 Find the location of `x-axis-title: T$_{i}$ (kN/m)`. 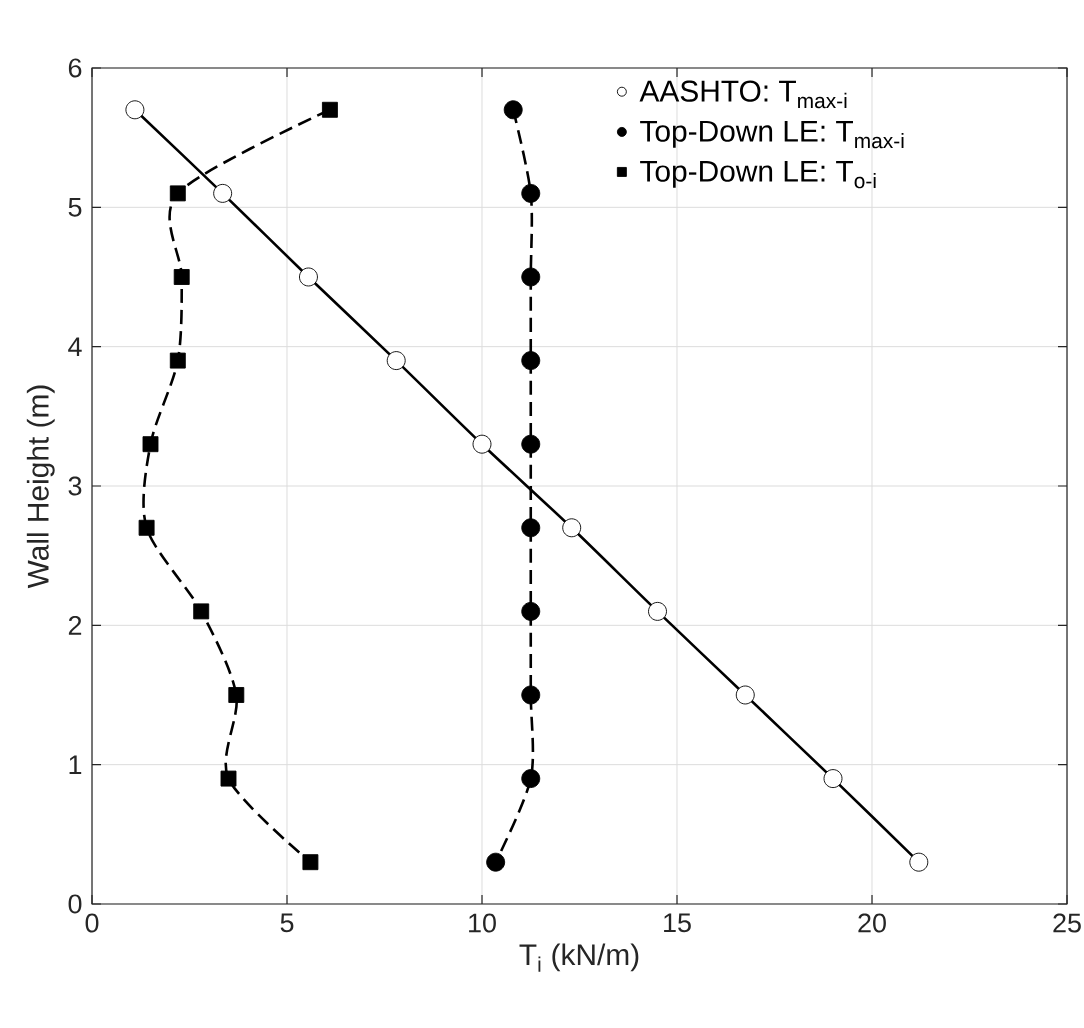

x-axis-title: T$_{i}$ (kN/m) is located at coordinates (579, 957).